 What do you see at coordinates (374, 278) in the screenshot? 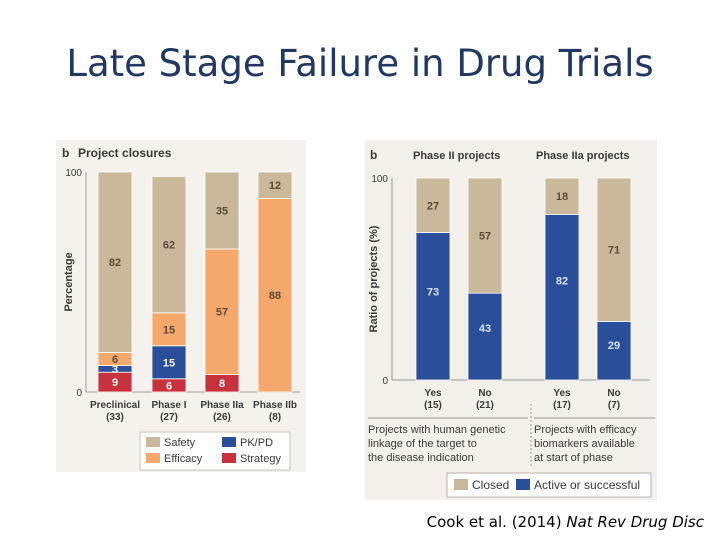
I see `y-axis-label: Ratio of projects (%)` at bounding box center [374, 278].